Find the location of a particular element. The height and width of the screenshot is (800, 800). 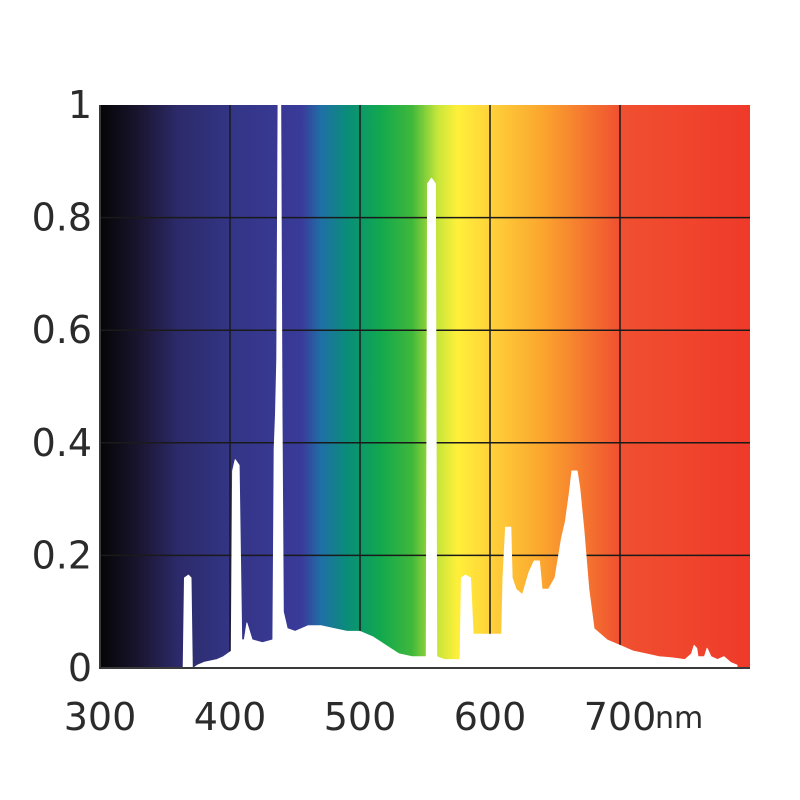

x-axis-unit: nm is located at coordinates (679, 718).